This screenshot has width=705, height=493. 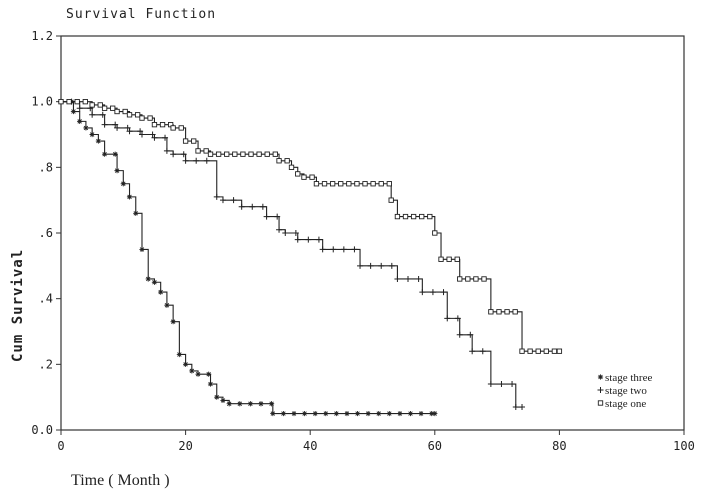 I want to click on y-tick-label-3: .6, so click(x=46, y=233).